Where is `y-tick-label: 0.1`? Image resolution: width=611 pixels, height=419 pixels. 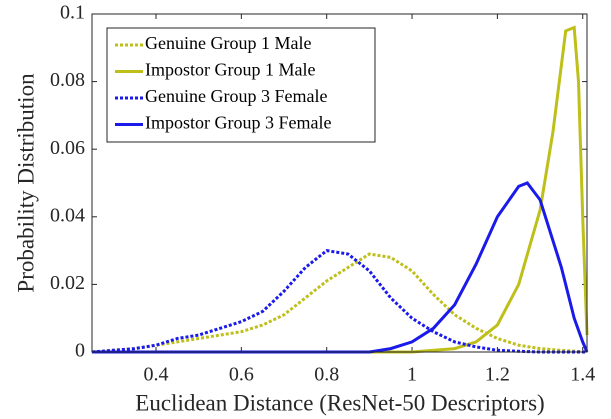 y-tick-label: 0.1 is located at coordinates (72, 13).